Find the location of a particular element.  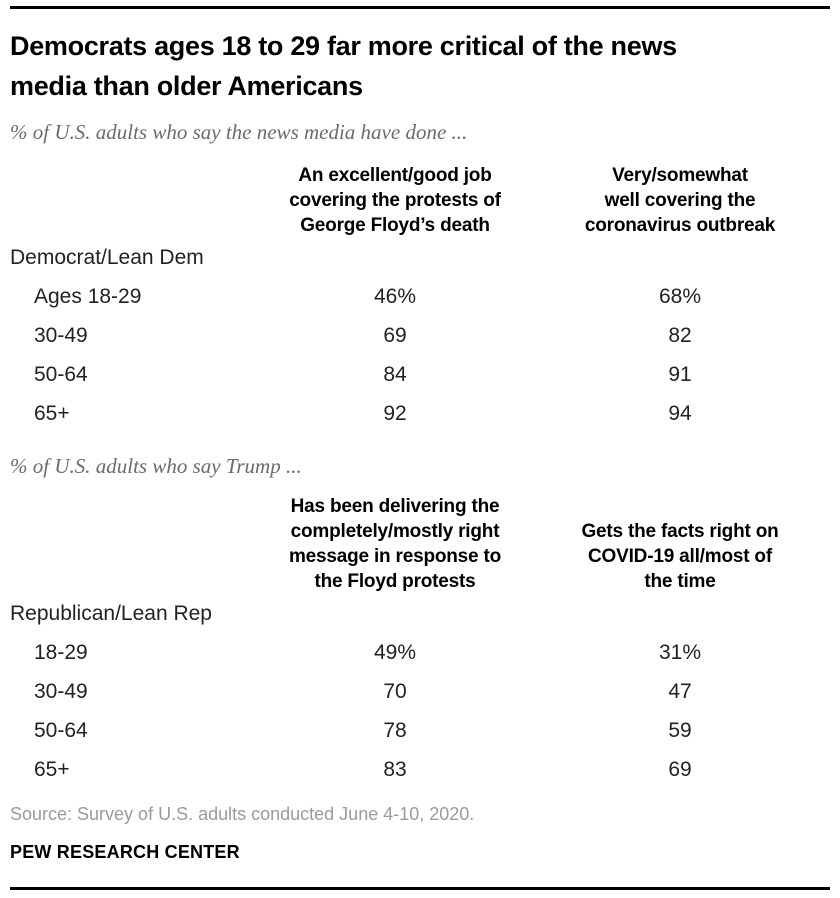

row-label: Ages 18-29 is located at coordinates (88, 296).